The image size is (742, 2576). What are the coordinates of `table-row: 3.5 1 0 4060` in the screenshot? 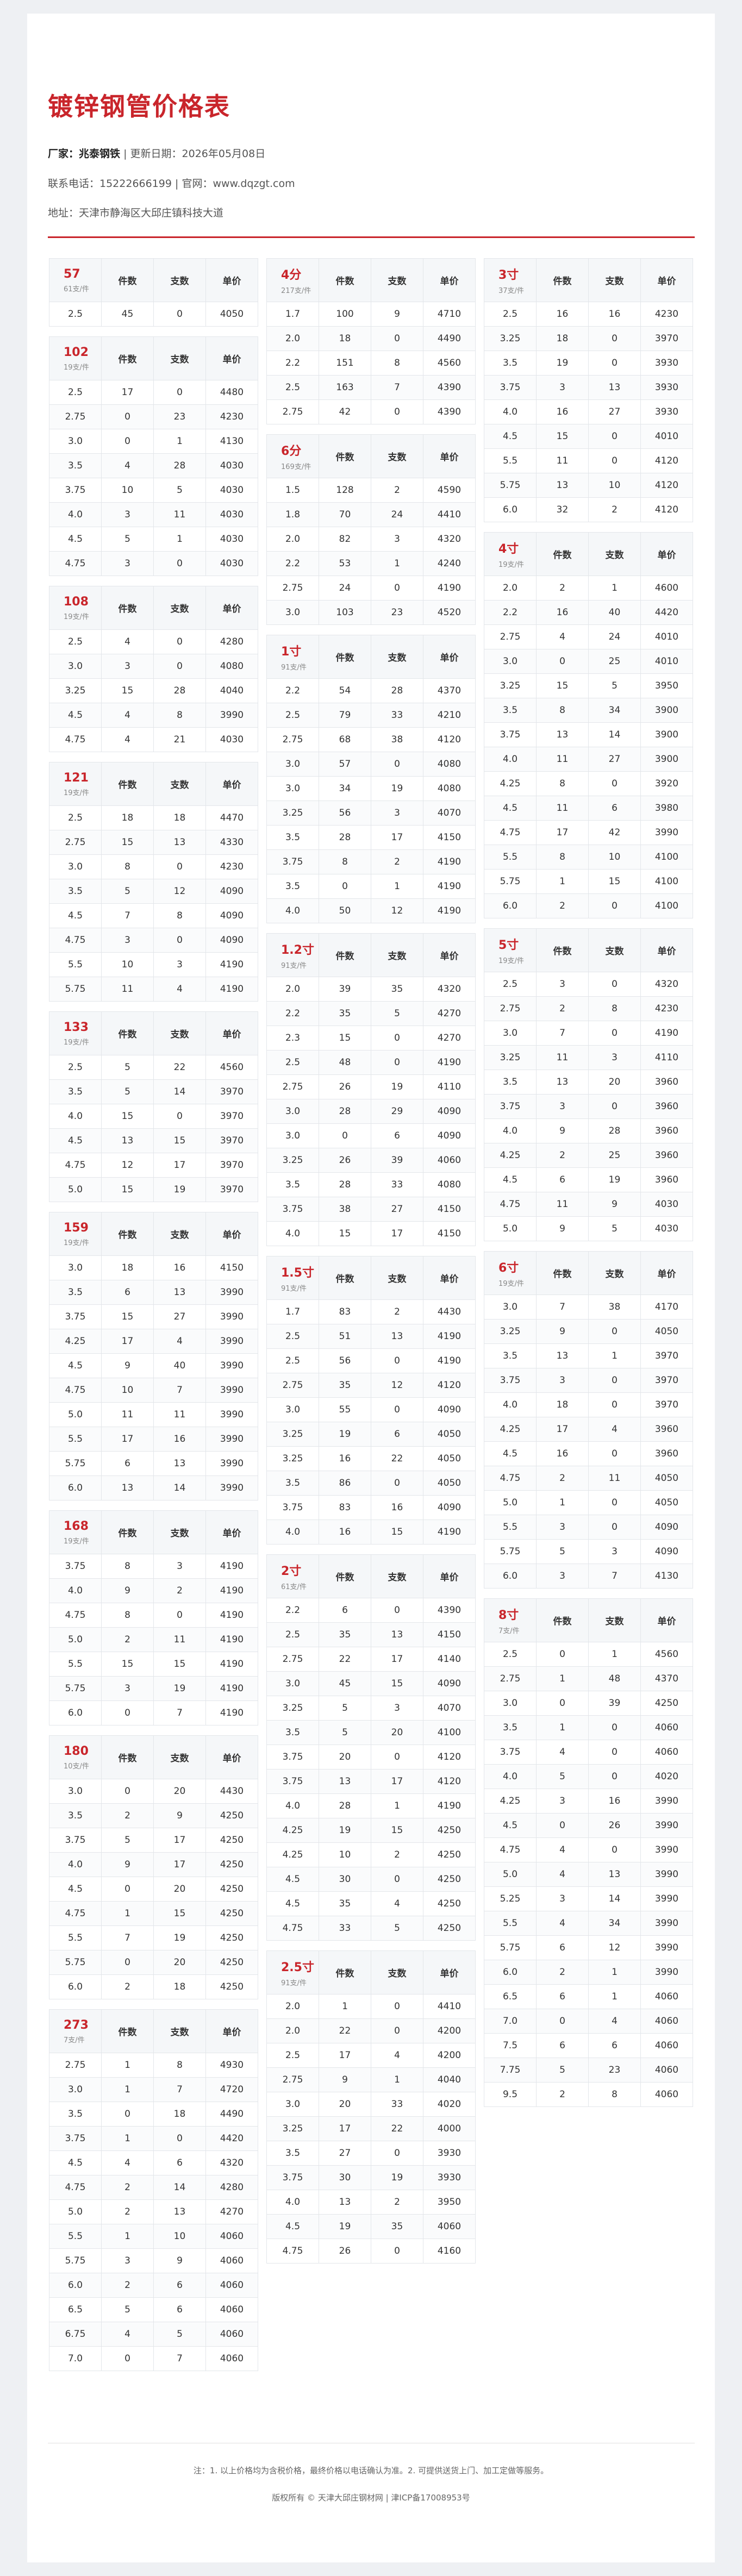 It's located at (588, 1728).